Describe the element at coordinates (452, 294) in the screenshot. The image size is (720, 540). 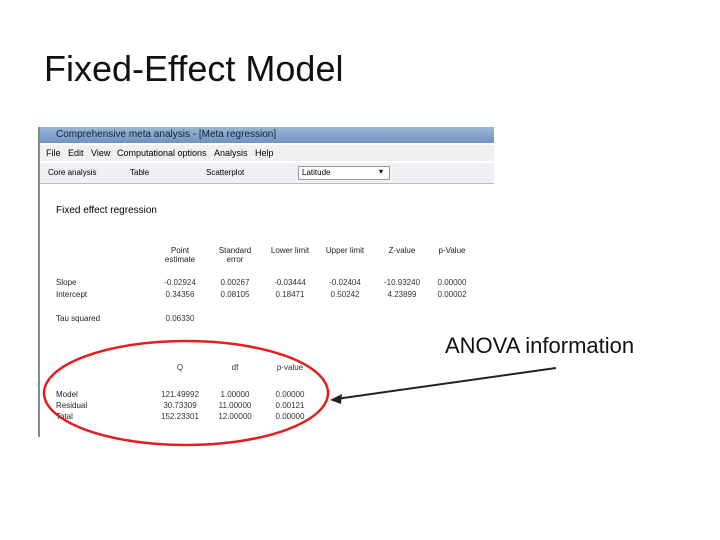
I see `cell: 0.00002` at that location.